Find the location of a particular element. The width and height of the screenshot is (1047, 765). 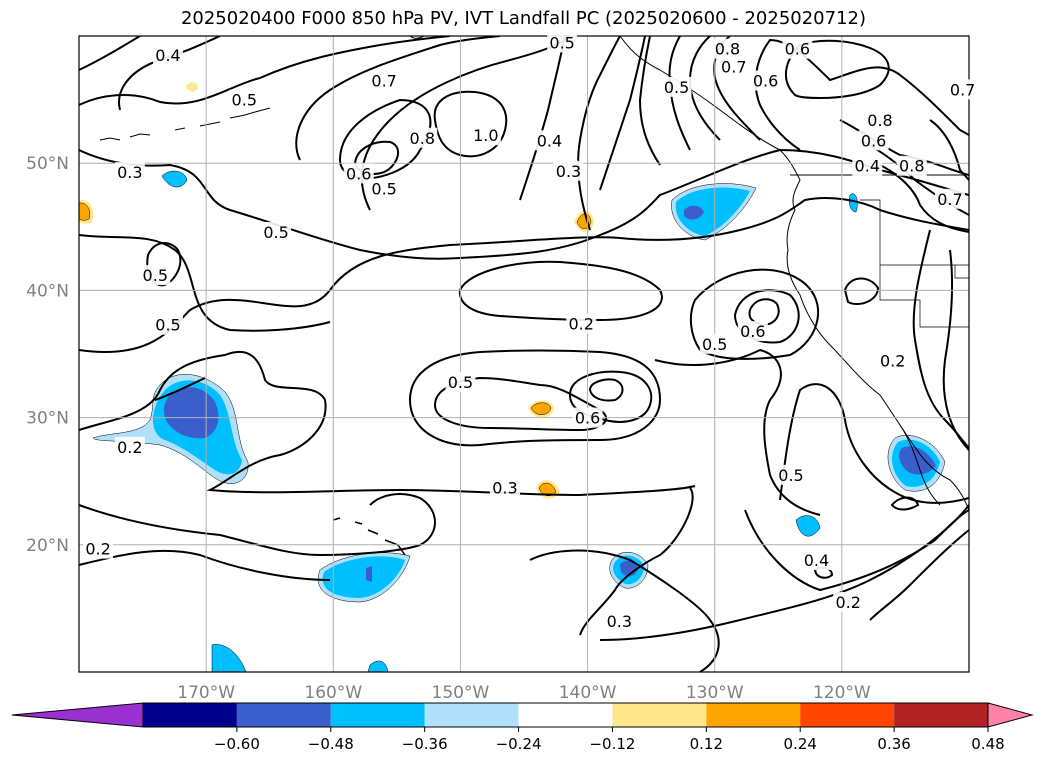

colorbar-tick-label: −0.12 is located at coordinates (612, 744).